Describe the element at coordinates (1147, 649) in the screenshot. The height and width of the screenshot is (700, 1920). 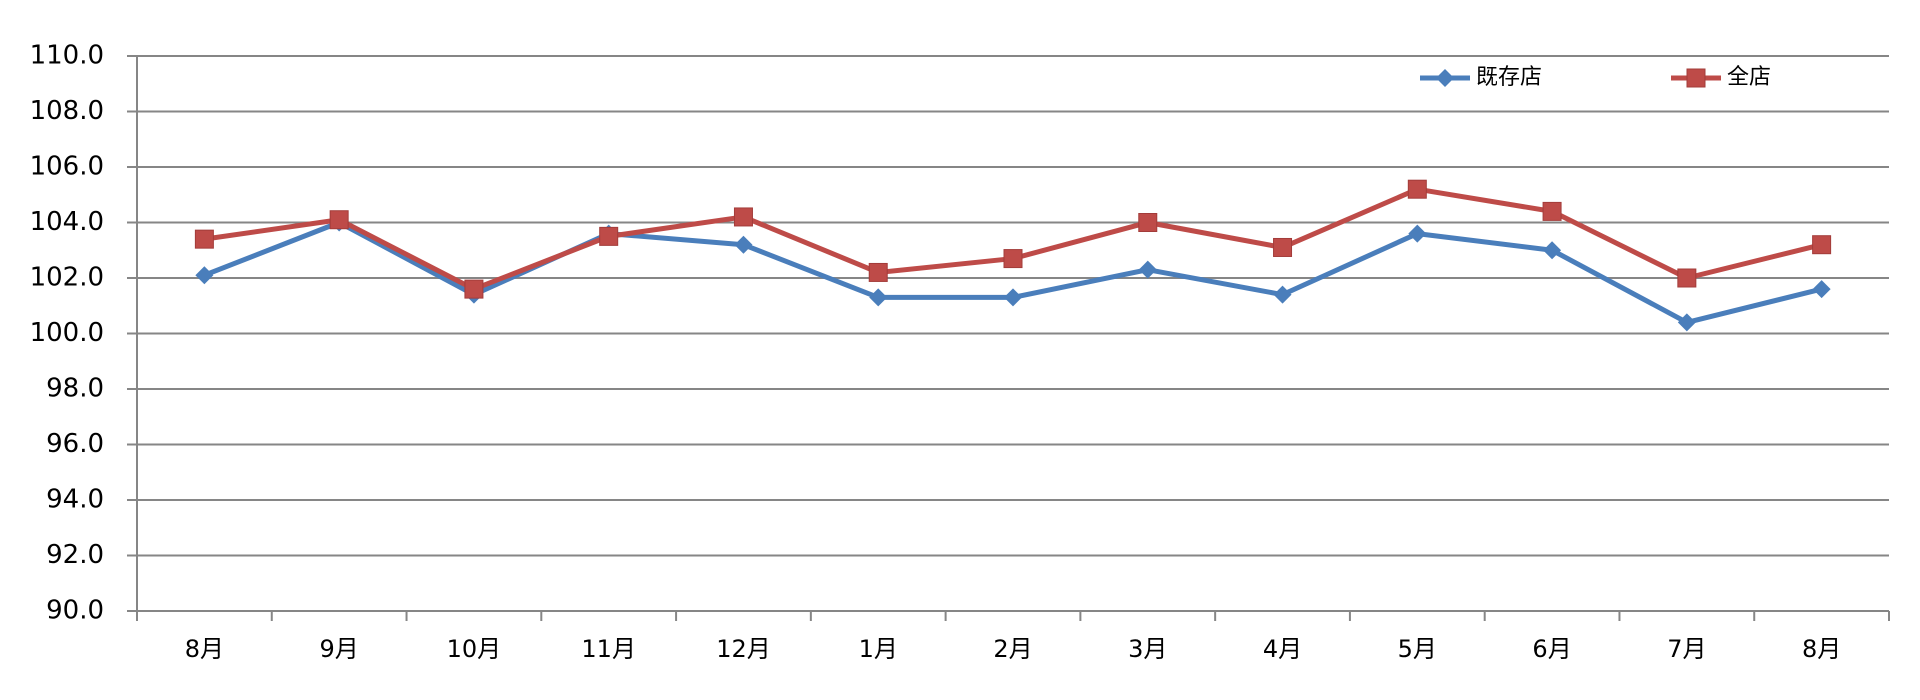
I see `x-tick-label: 3月` at that location.